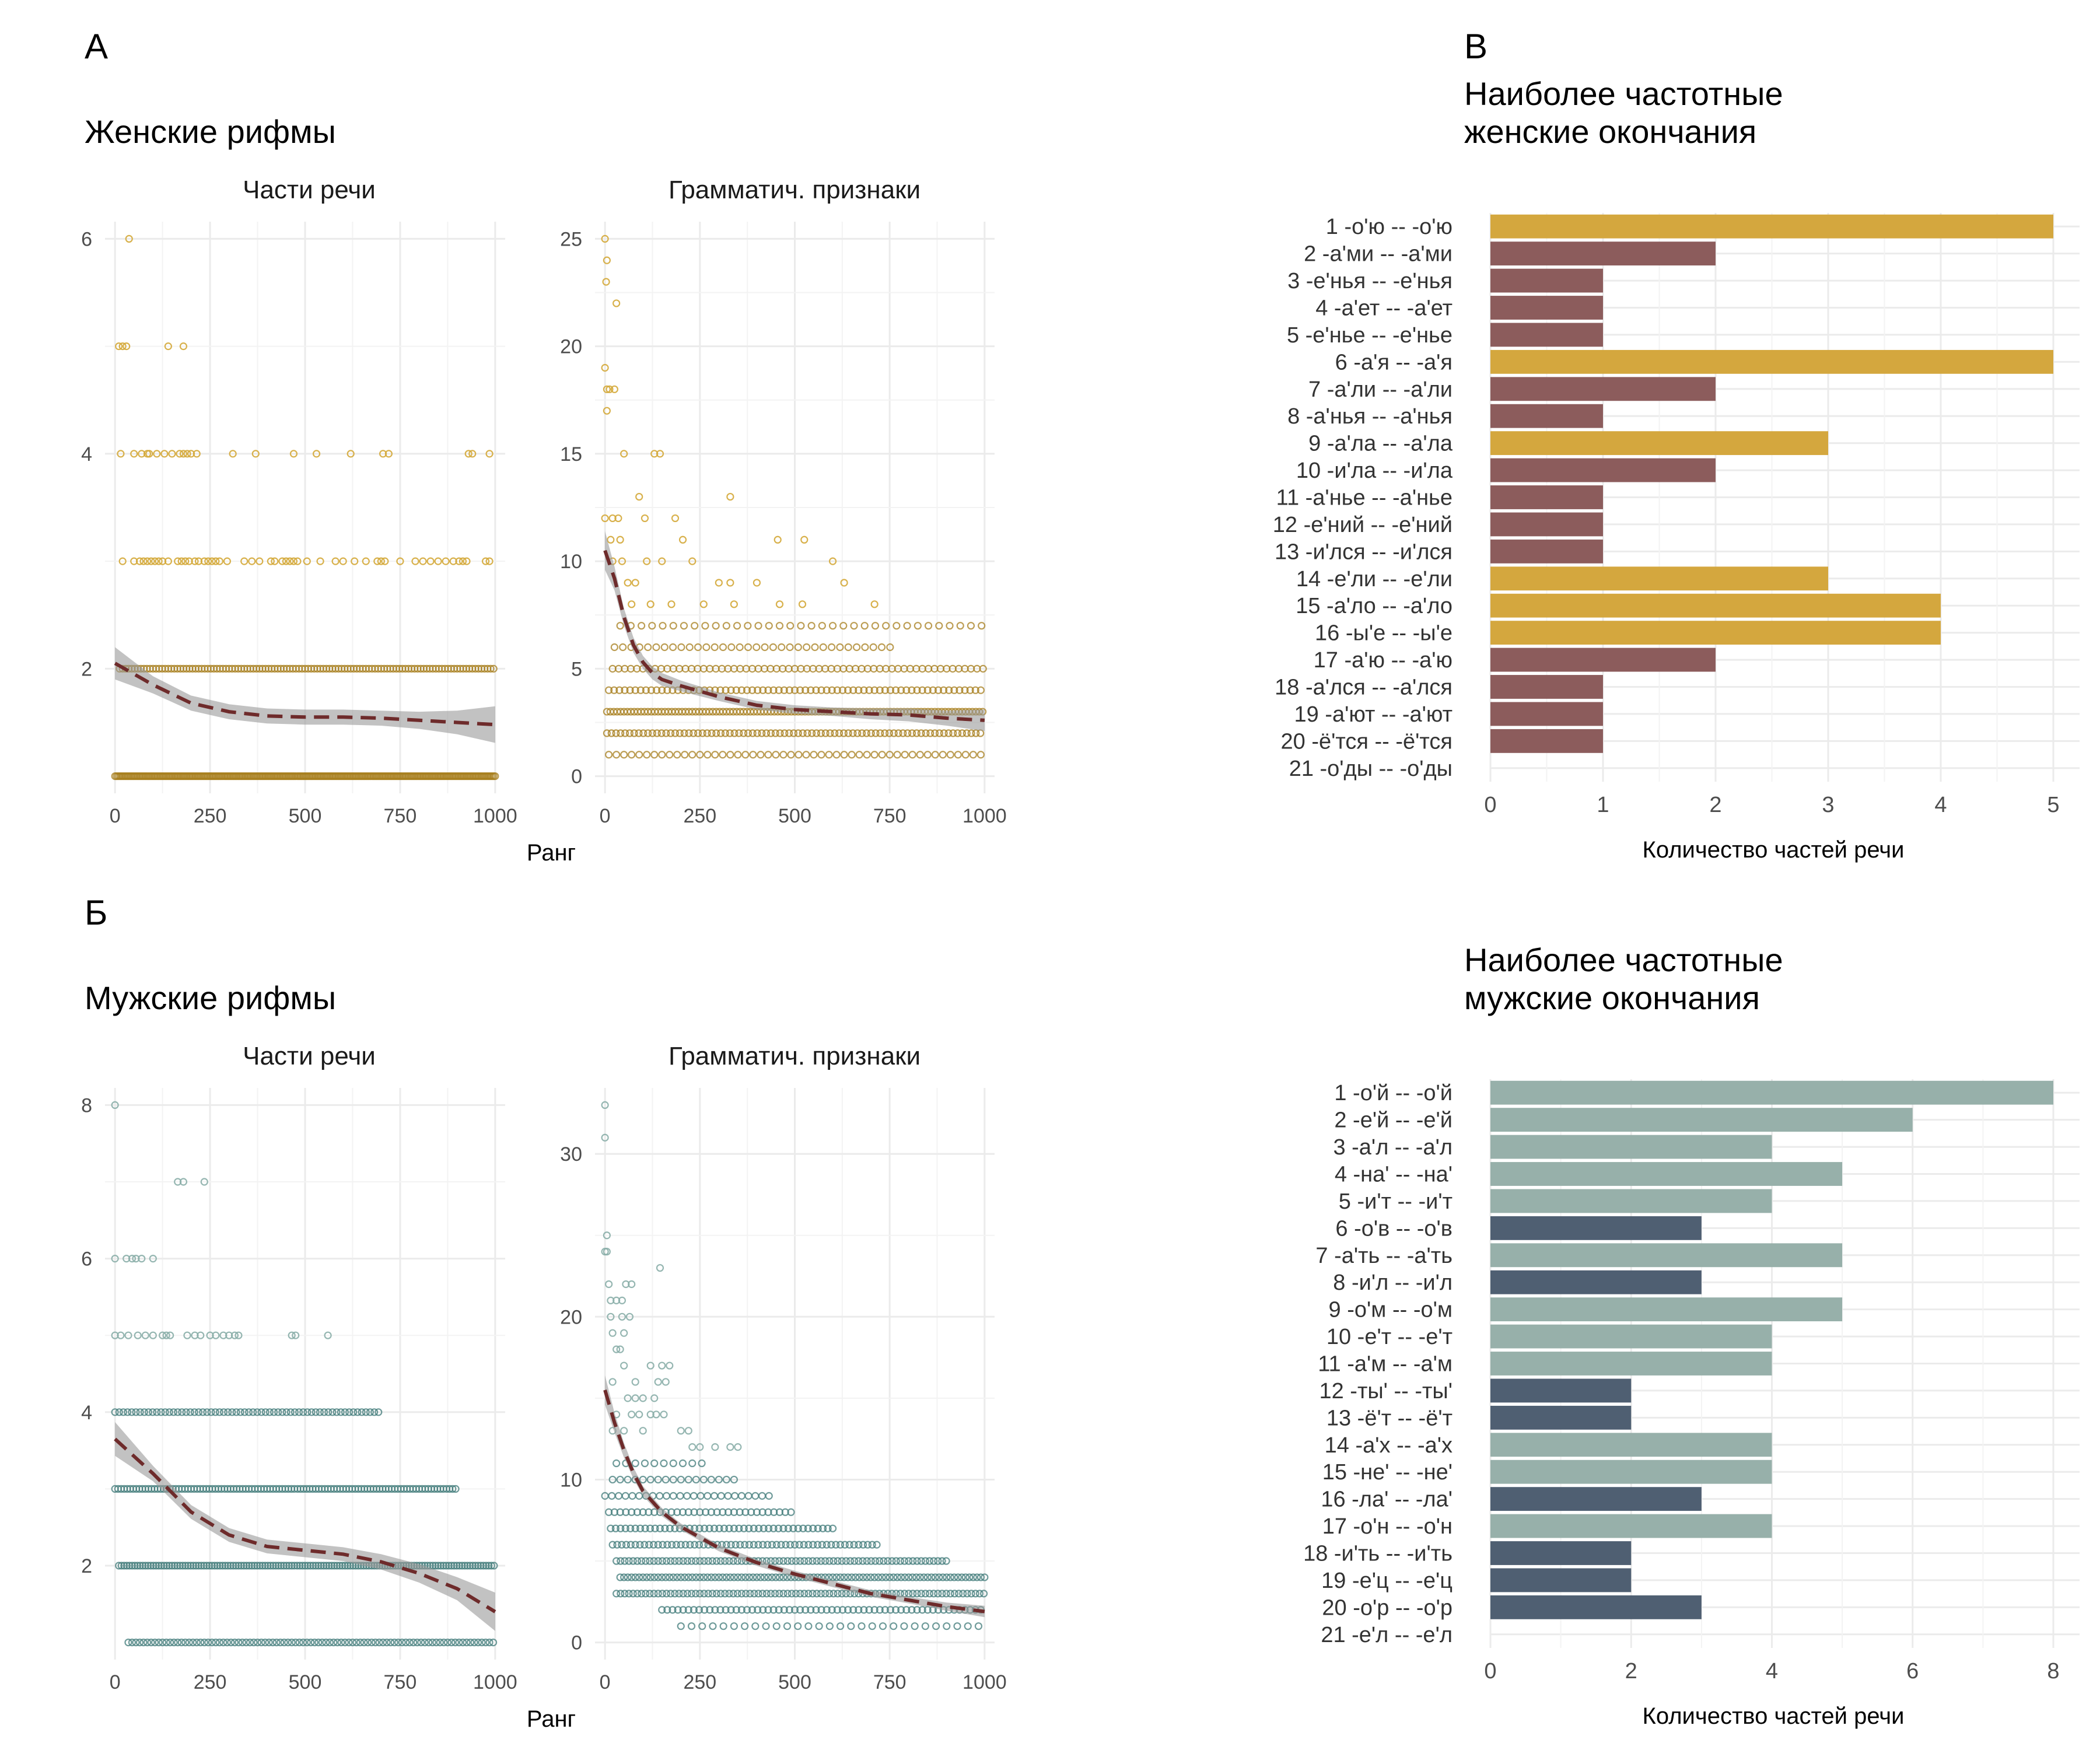 The width and height of the screenshot is (2100, 1750). What do you see at coordinates (1391, 1310) in the screenshot?
I see `category-label: 9 -о'м -- -о'м` at bounding box center [1391, 1310].